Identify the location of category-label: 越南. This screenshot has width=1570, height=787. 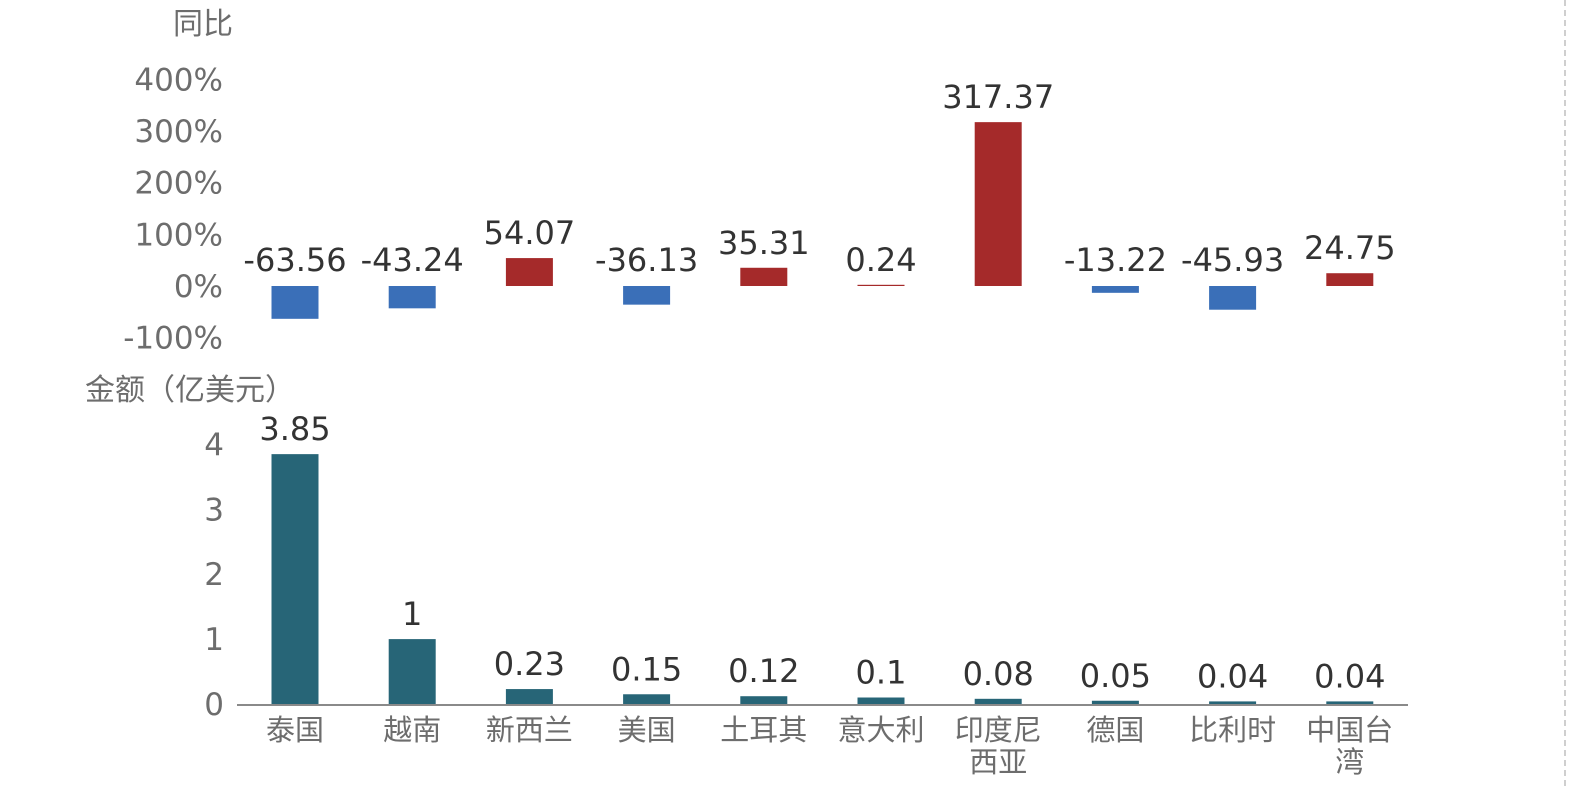
(412, 730).